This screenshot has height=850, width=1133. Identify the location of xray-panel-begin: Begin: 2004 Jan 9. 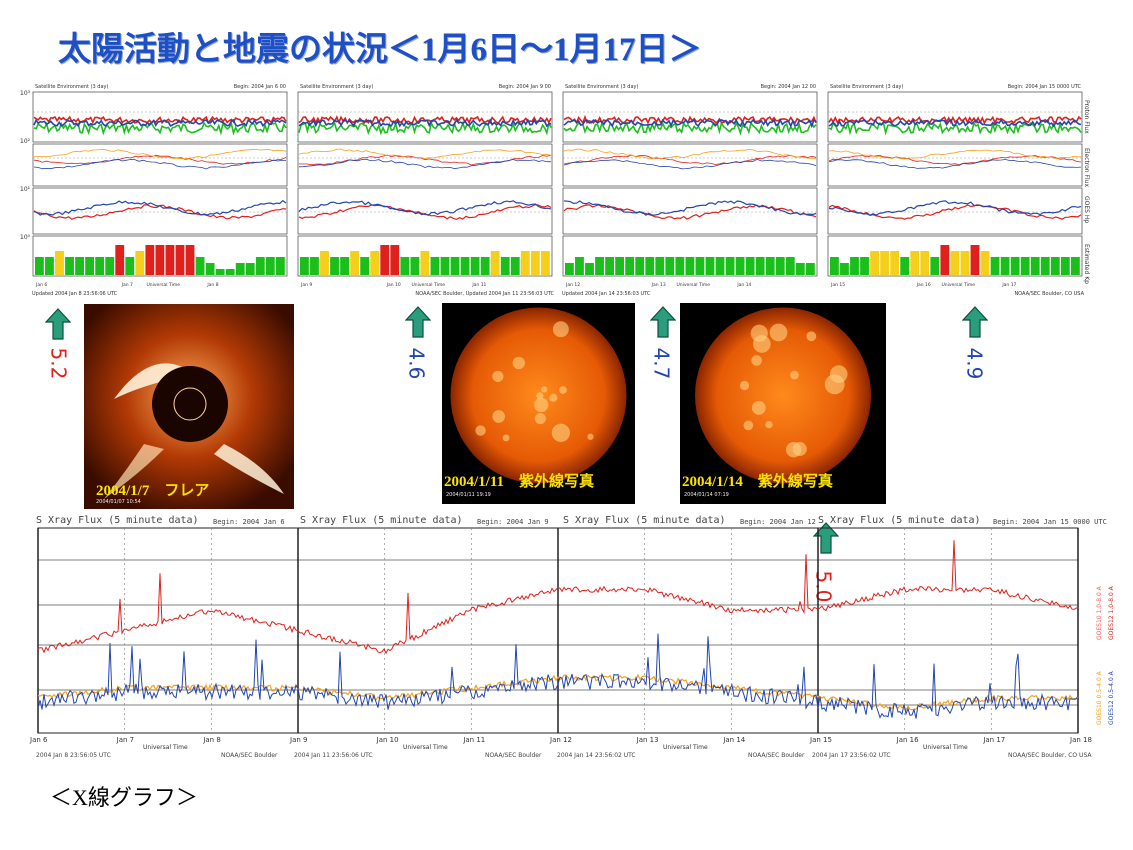
(513, 522).